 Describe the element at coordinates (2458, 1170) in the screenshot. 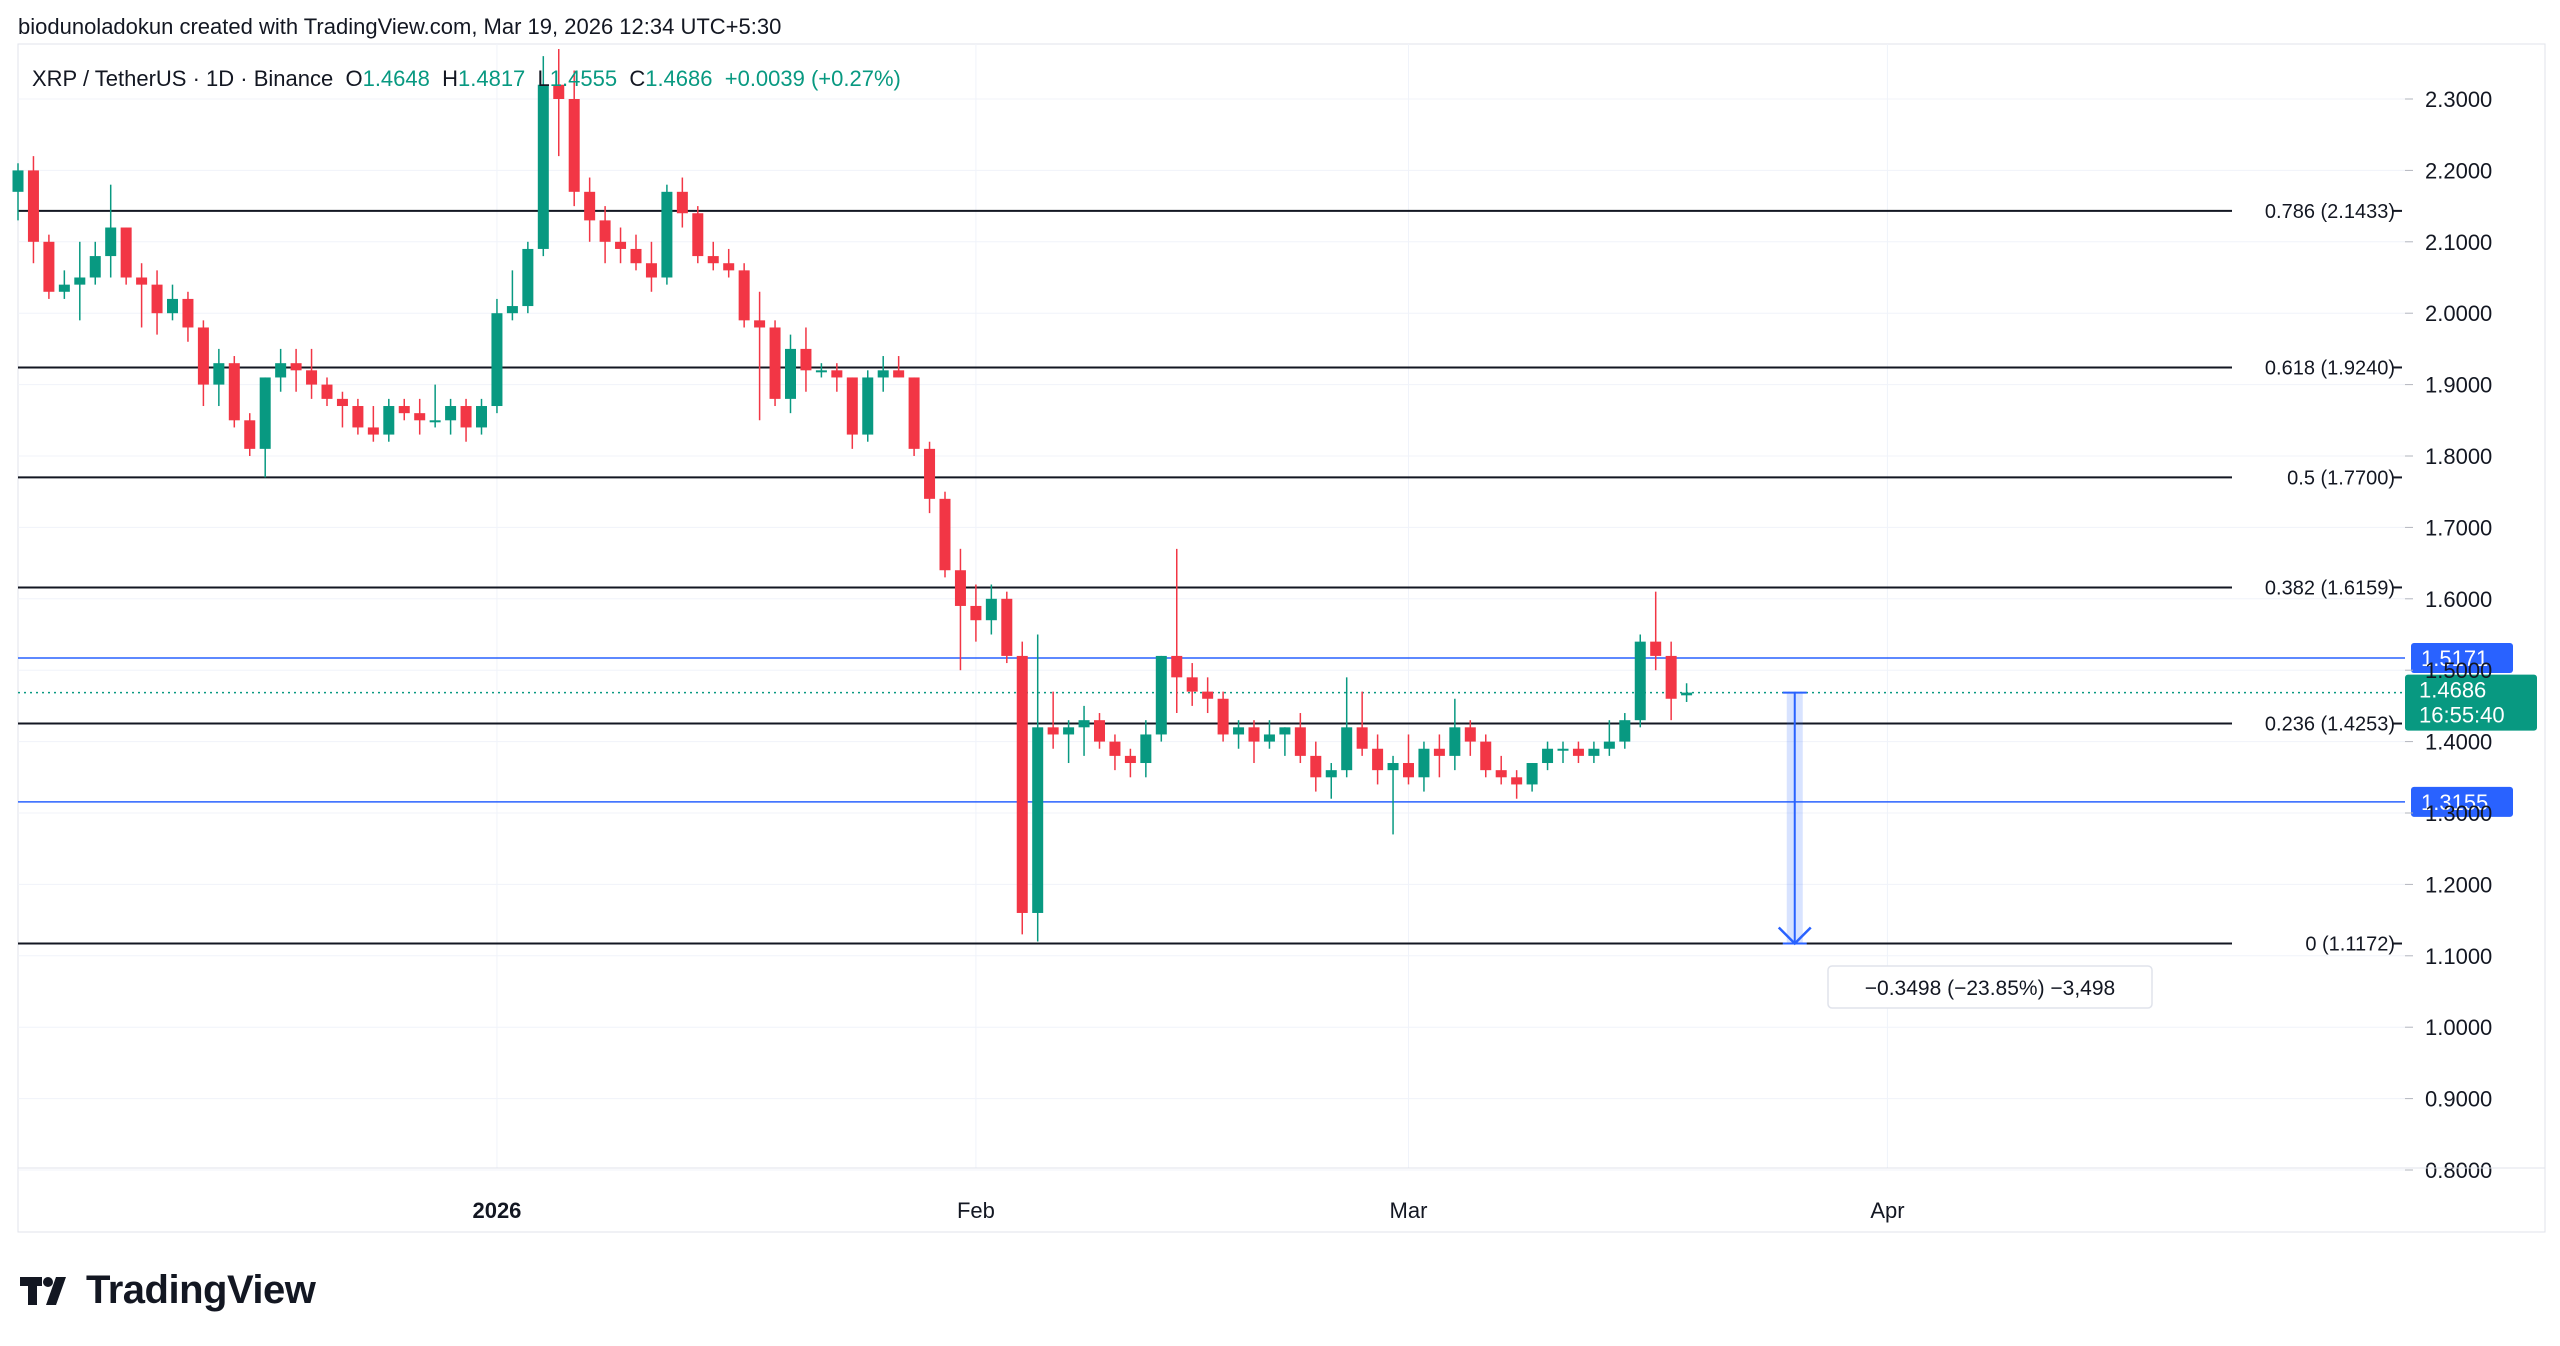

I see `y-axis-tick-label: 0.8000` at that location.